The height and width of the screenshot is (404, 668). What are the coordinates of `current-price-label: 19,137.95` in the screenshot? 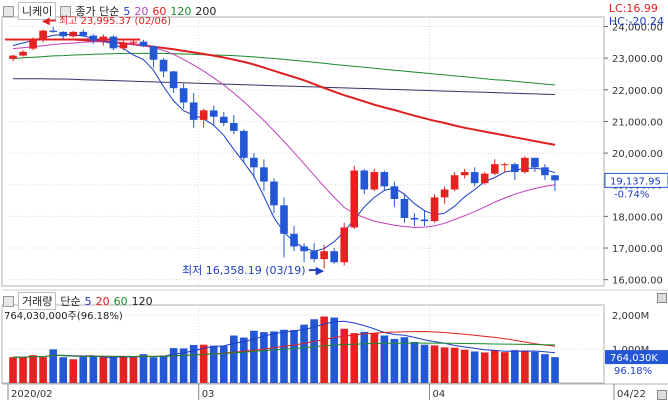 It's located at (635, 181).